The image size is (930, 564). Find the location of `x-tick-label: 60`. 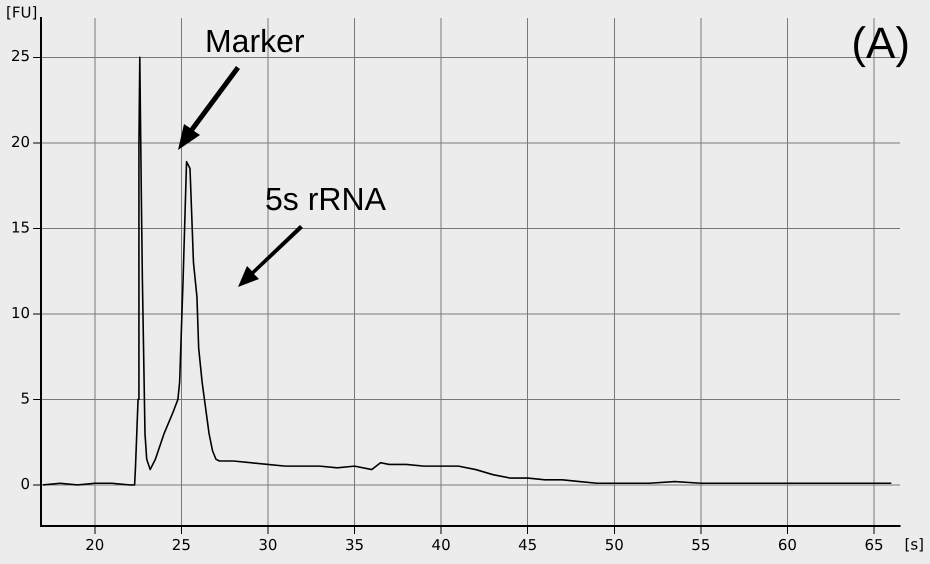

x-tick-label: 60 is located at coordinates (787, 545).